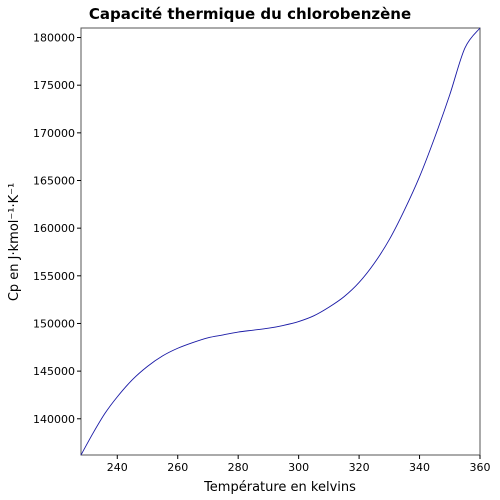 The image size is (500, 500). I want to click on y-tick-label: 155000, so click(54, 276).